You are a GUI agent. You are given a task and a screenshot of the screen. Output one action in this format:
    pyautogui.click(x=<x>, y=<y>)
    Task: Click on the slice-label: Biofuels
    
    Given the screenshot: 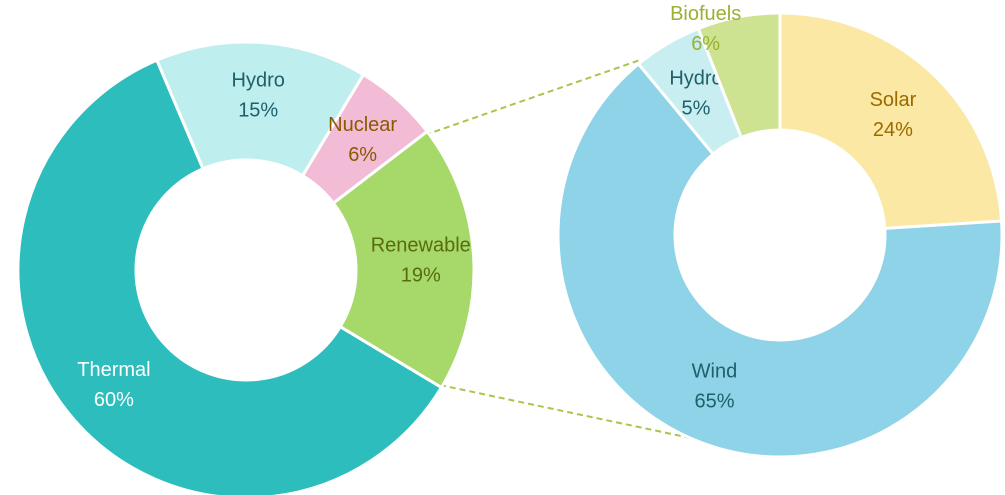 What is the action you would take?
    pyautogui.click(x=705, y=14)
    